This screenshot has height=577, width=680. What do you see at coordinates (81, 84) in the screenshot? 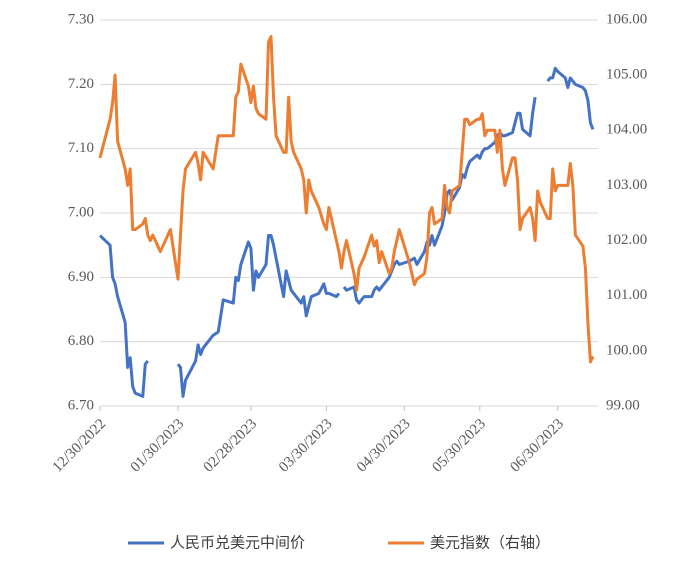
I see `y-tick-label: 7.20` at bounding box center [81, 84].